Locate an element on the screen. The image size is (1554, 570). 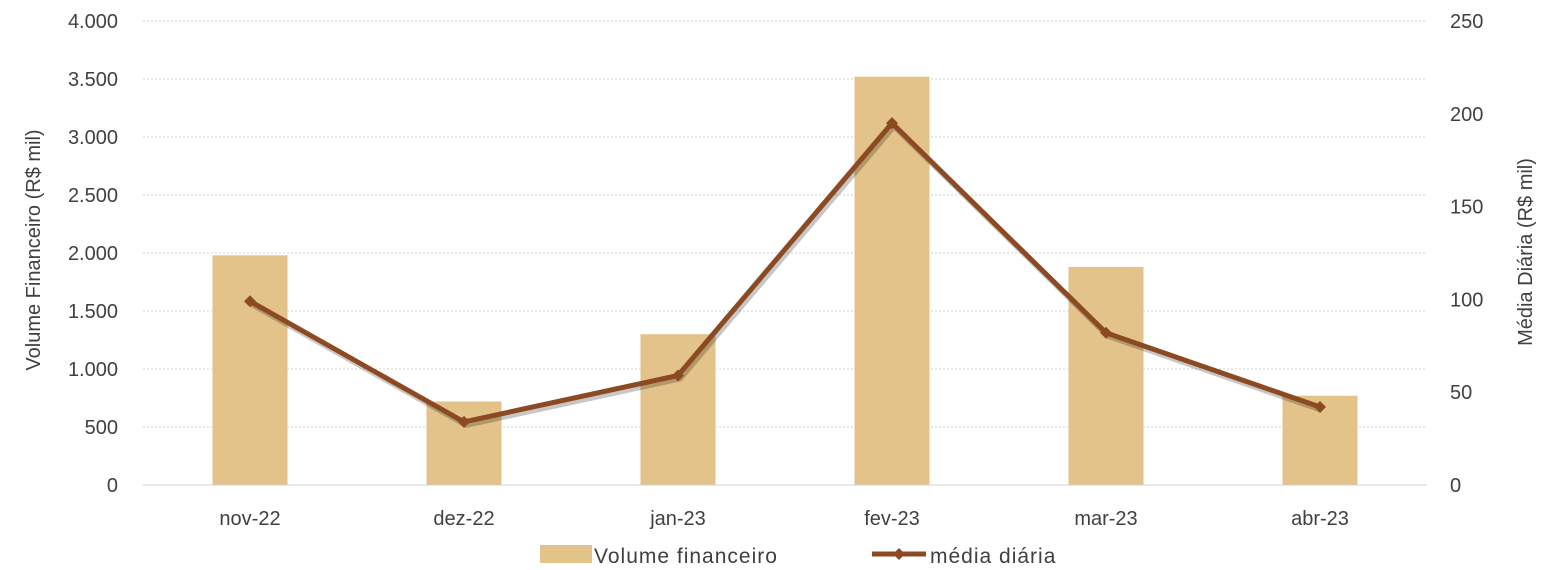
x-tick-label: mar-23 is located at coordinates (1105, 519).